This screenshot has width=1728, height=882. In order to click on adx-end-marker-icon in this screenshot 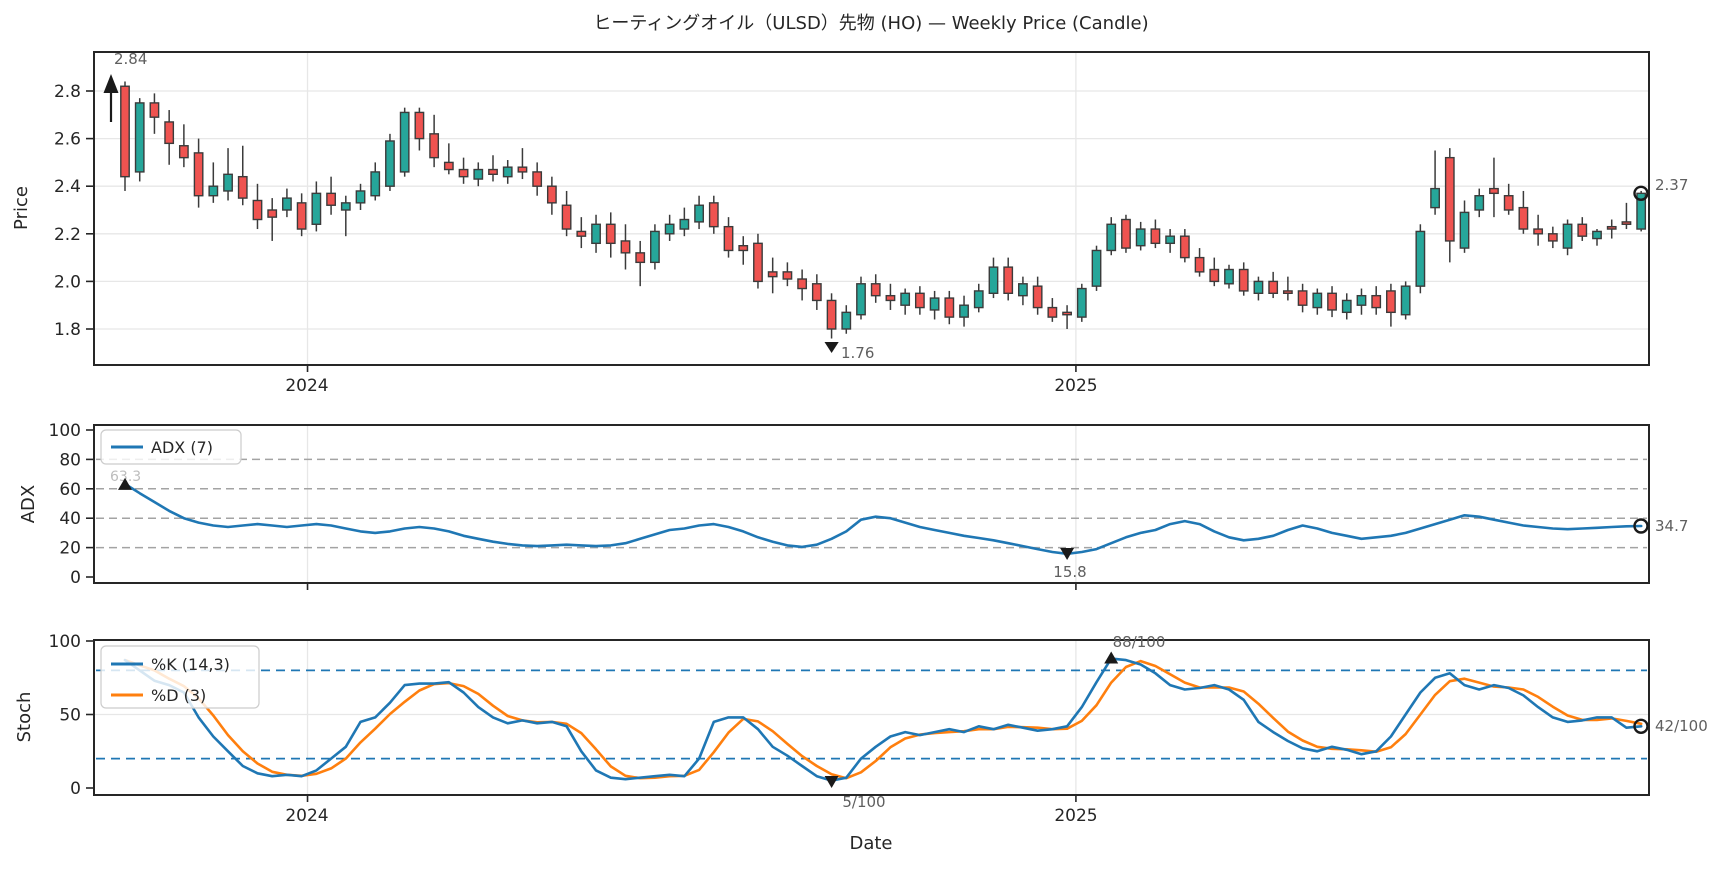, I will do `click(1641, 526)`.